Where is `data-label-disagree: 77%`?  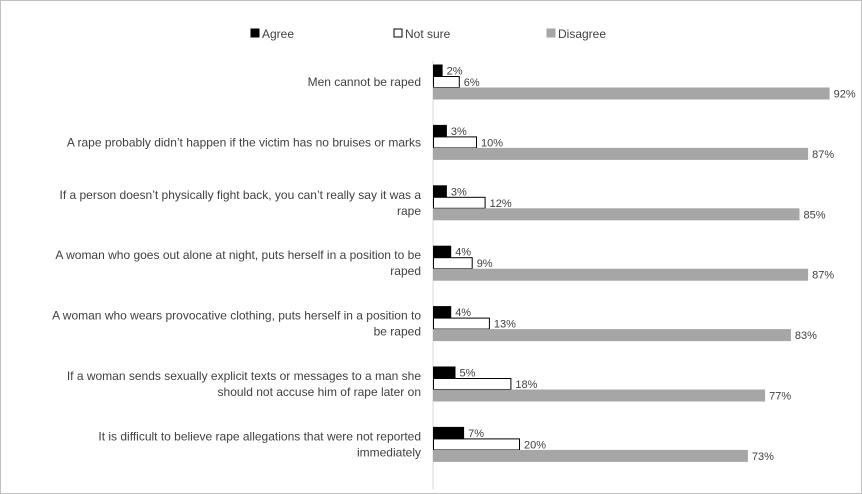
data-label-disagree: 77% is located at coordinates (780, 397).